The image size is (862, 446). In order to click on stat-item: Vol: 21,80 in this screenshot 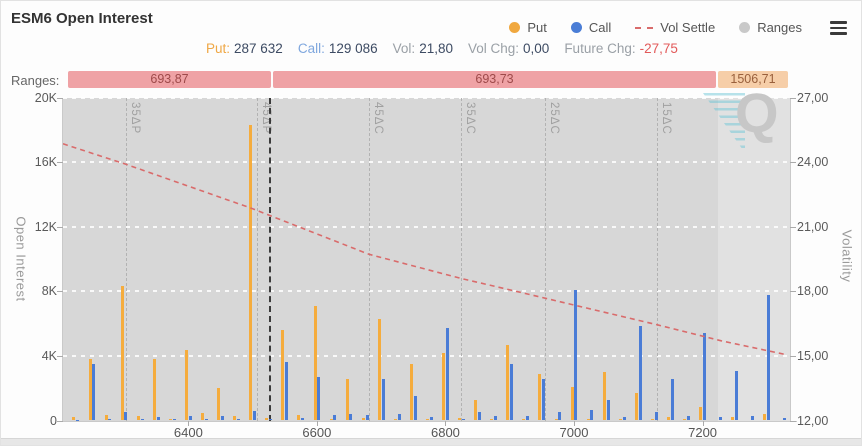, I will do `click(423, 48)`.